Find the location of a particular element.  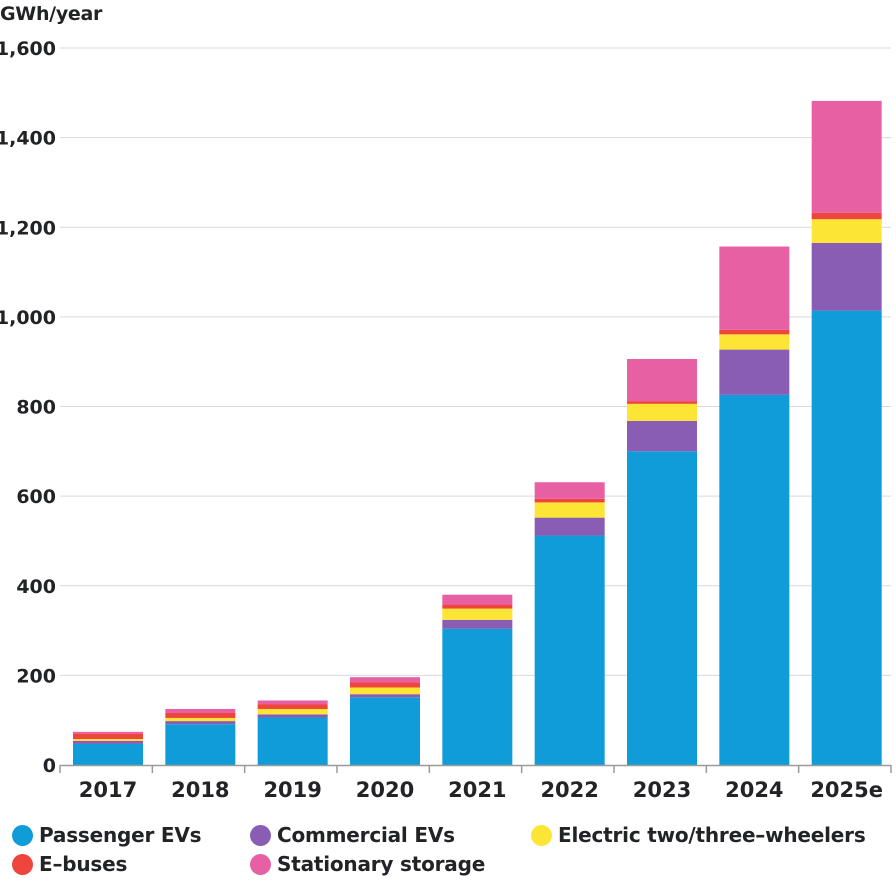

y-tick-label: 1,600 is located at coordinates (28, 49).